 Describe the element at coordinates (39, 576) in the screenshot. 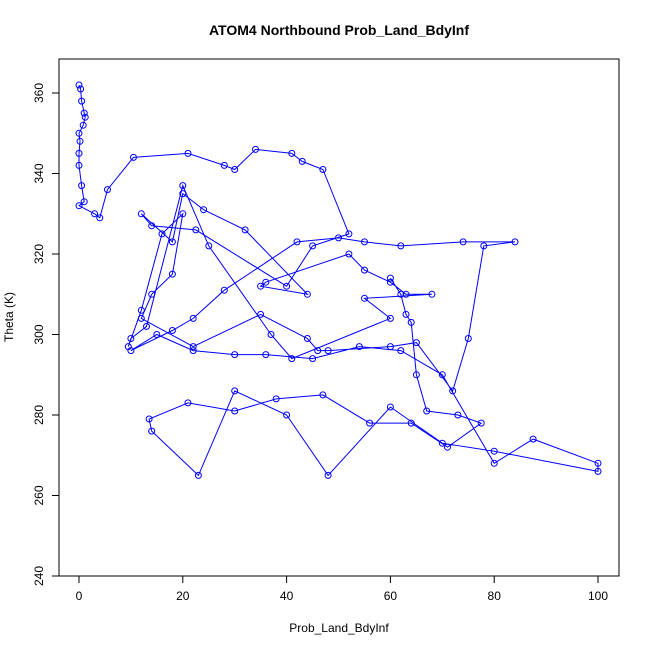

I see `y-tick-label: 240` at that location.